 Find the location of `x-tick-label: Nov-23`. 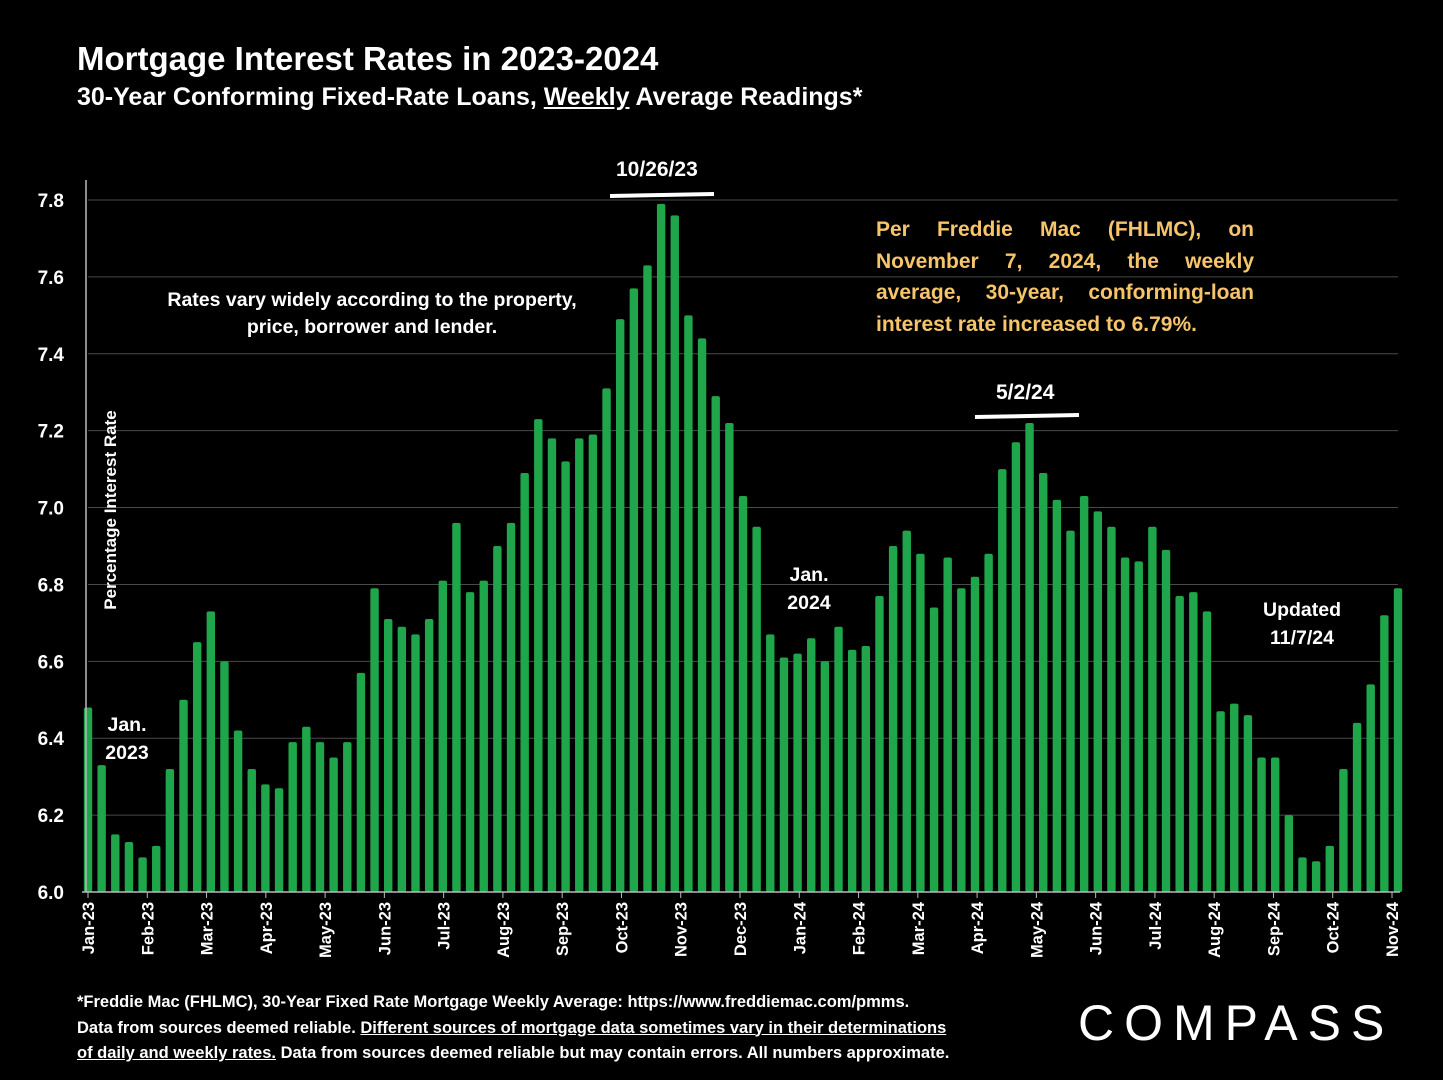

x-tick-label: Nov-23 is located at coordinates (682, 929).